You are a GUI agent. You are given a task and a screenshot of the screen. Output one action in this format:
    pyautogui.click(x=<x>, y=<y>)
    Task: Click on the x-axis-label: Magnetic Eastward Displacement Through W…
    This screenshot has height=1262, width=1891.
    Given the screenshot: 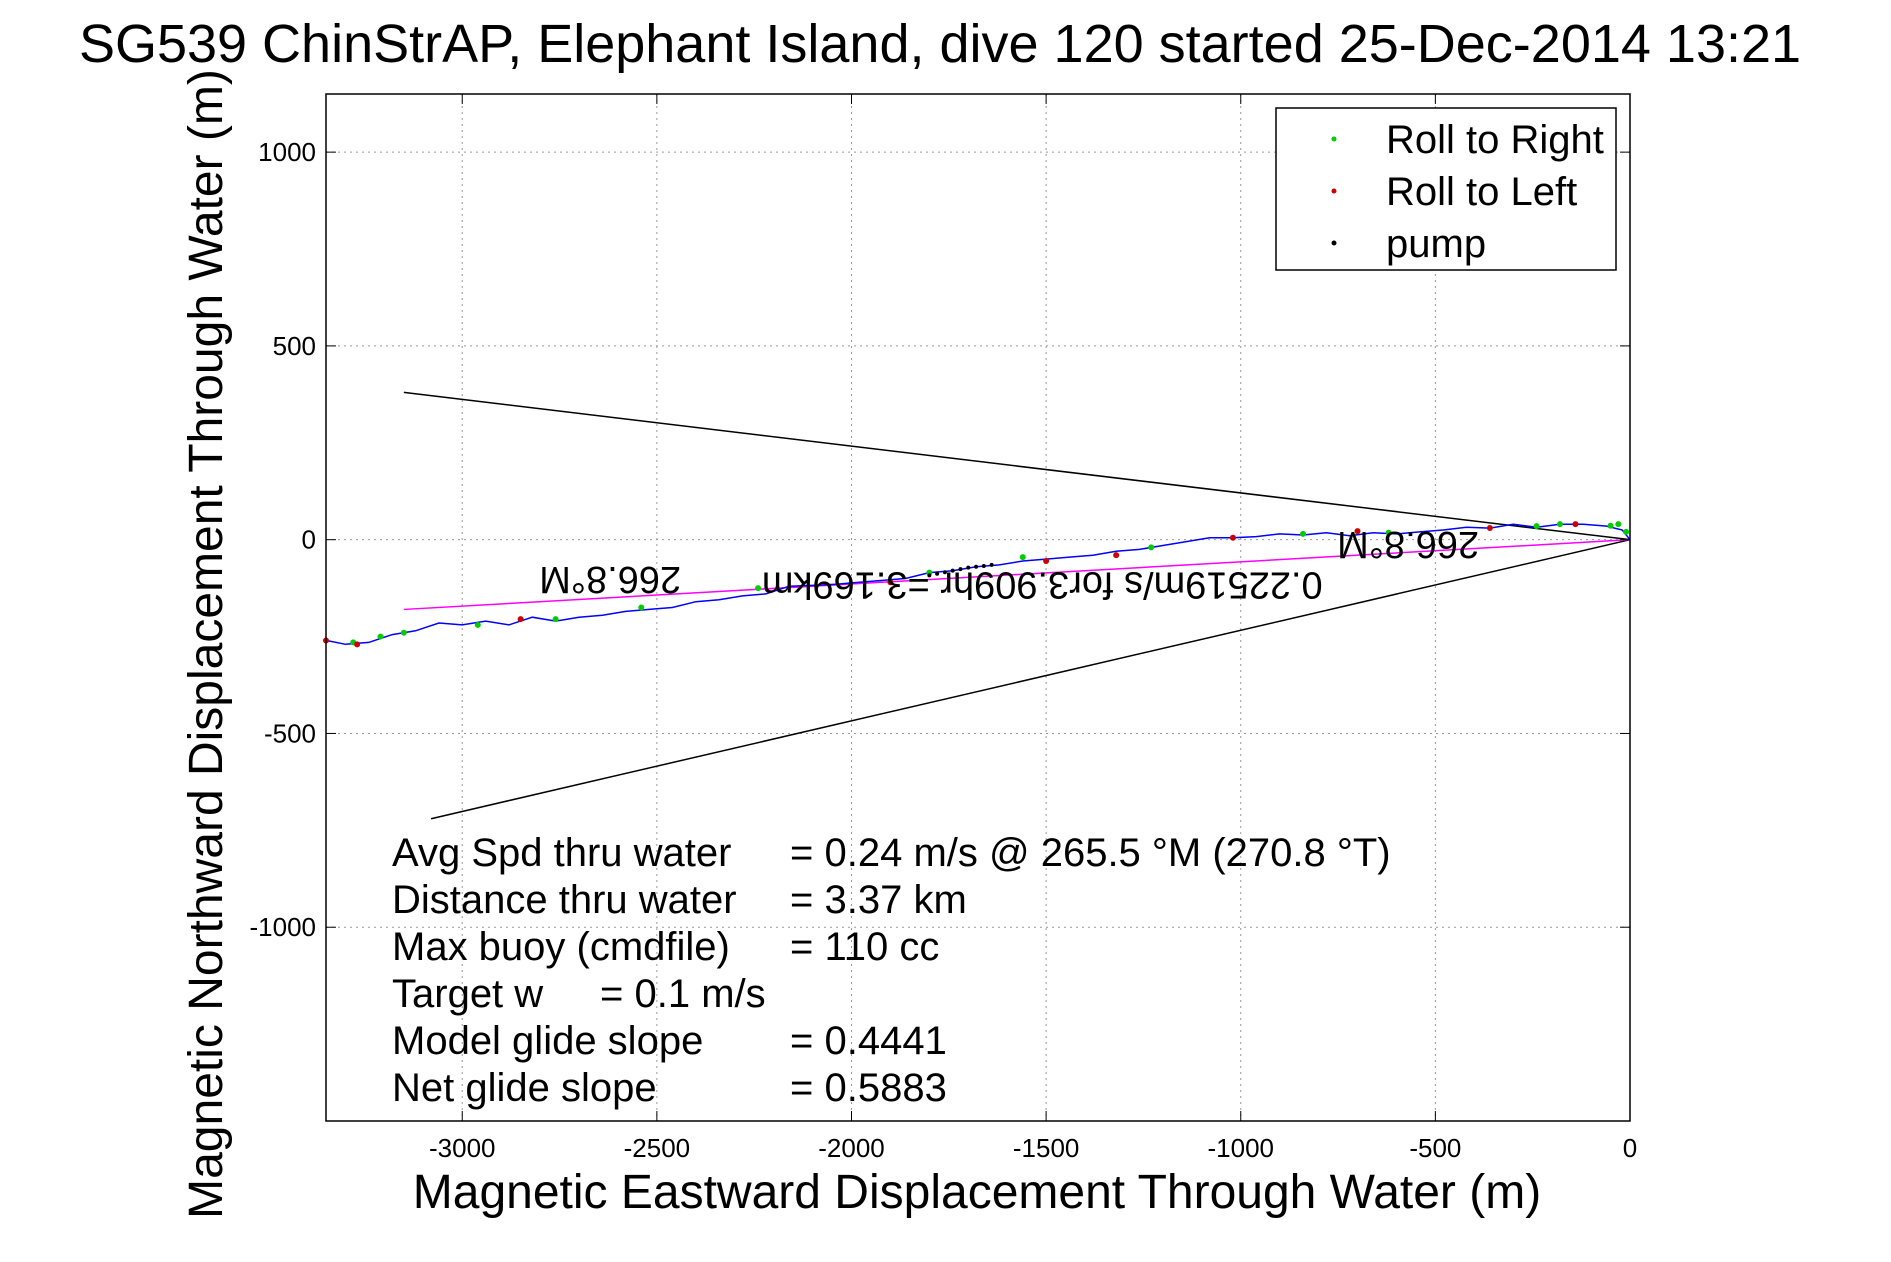 What is the action you would take?
    pyautogui.click(x=977, y=1192)
    